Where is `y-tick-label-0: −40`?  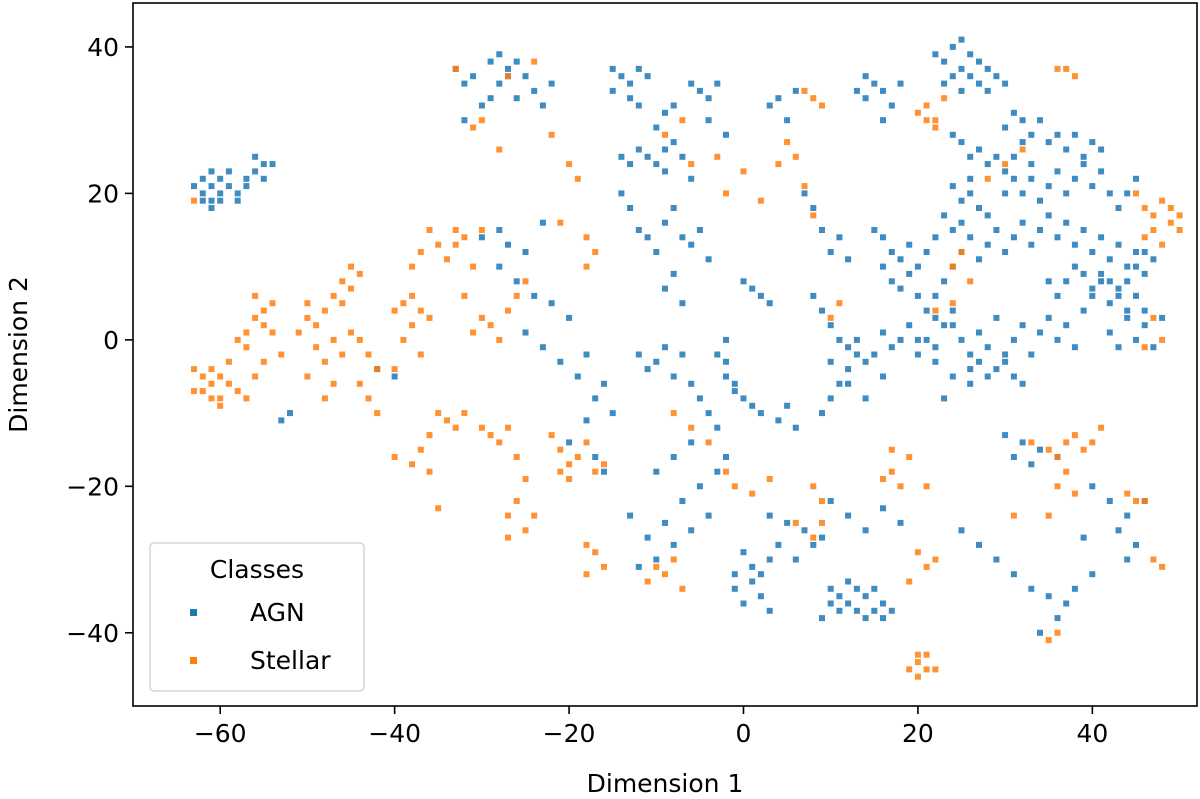 y-tick-label-0: −40 is located at coordinates (92, 633).